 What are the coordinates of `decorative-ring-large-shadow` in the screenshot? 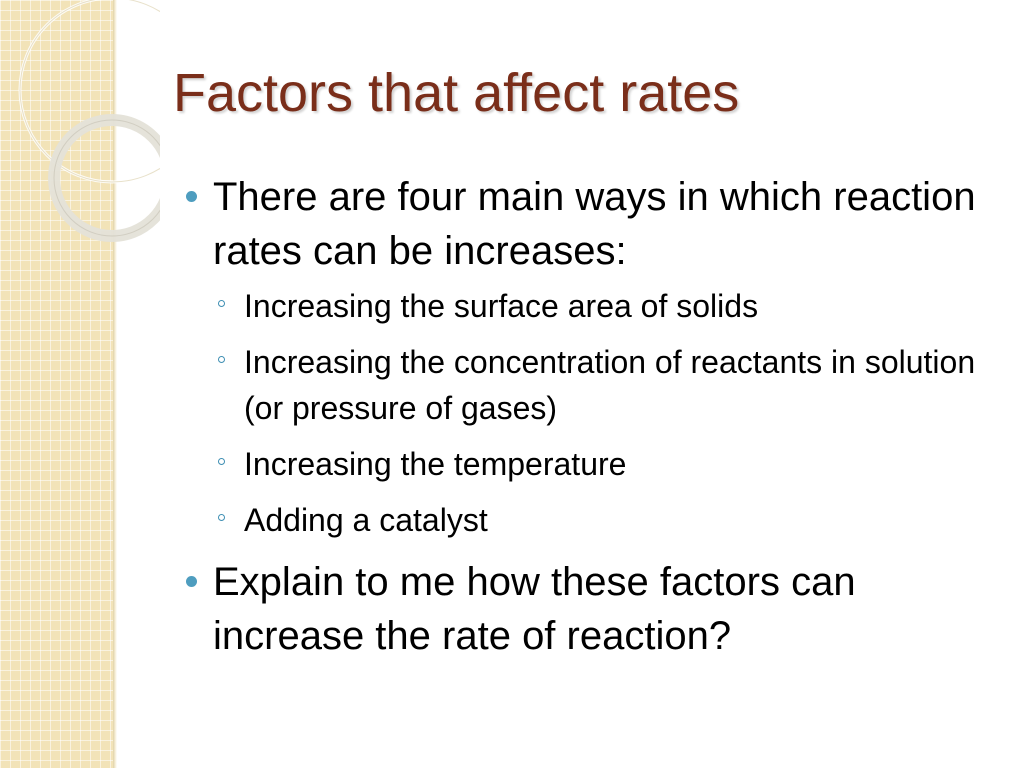 It's located at (89, 91).